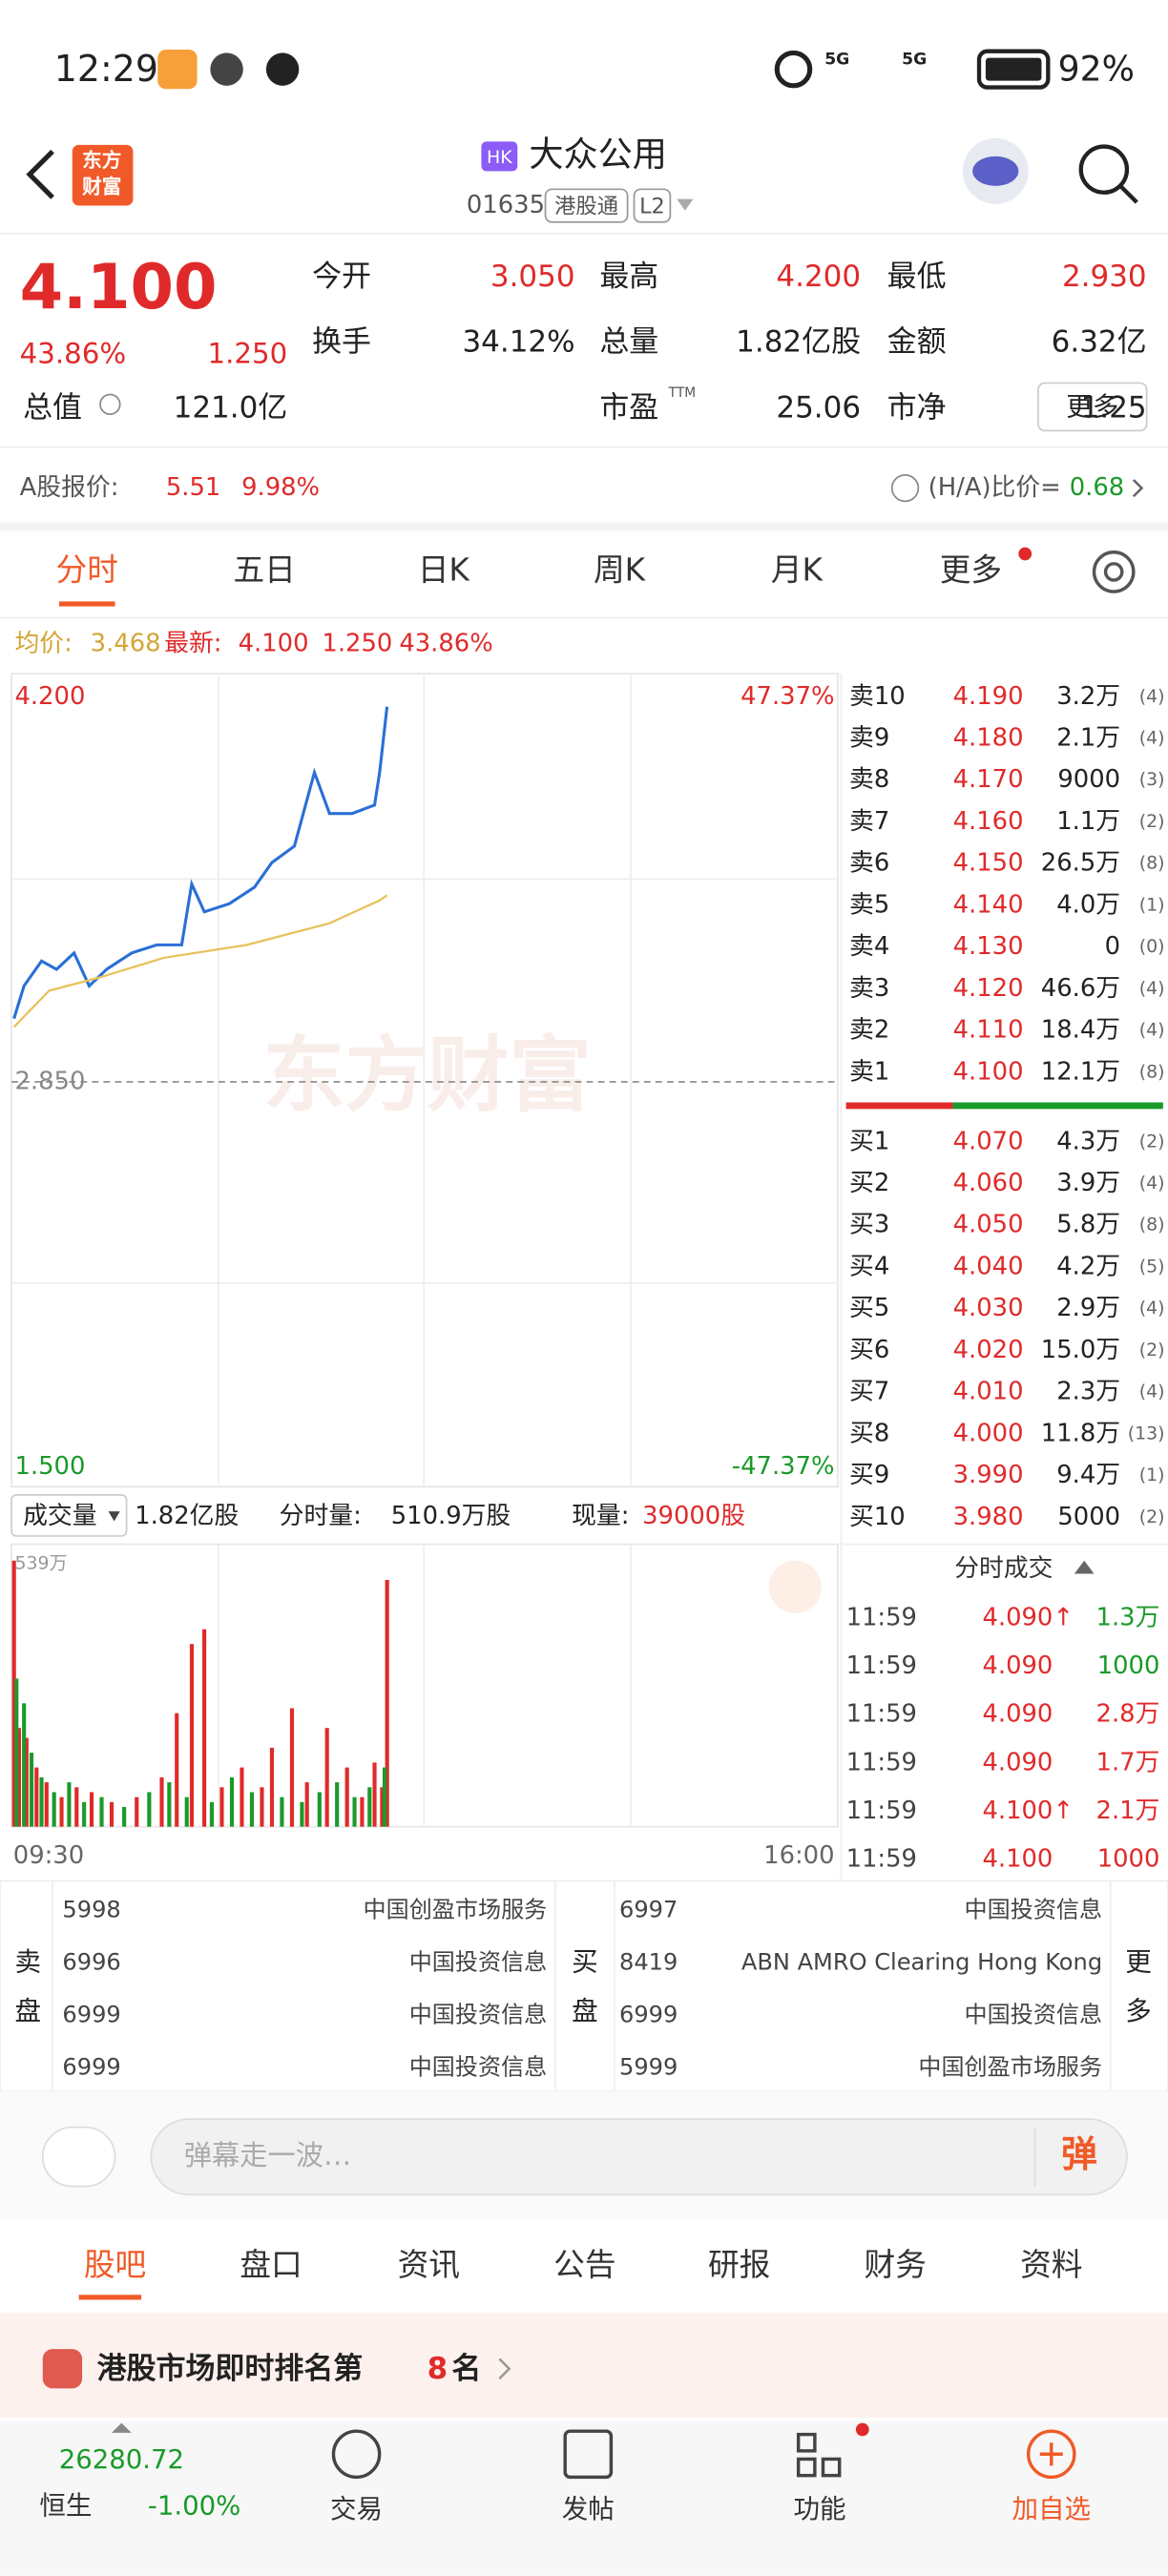  I want to click on settings-core, so click(1113, 572).